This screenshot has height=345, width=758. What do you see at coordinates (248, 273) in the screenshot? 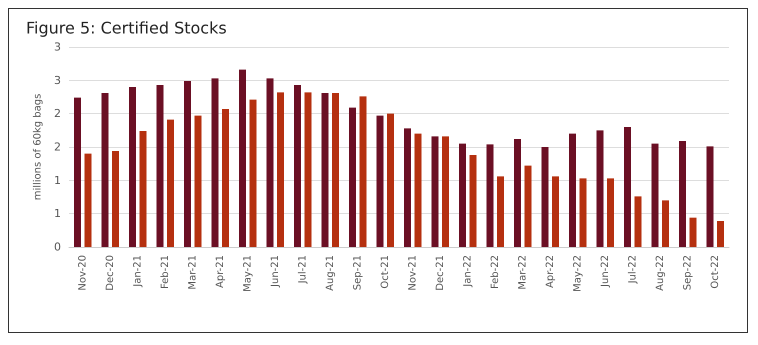
I see `x-tick-label: May-21` at bounding box center [248, 273].